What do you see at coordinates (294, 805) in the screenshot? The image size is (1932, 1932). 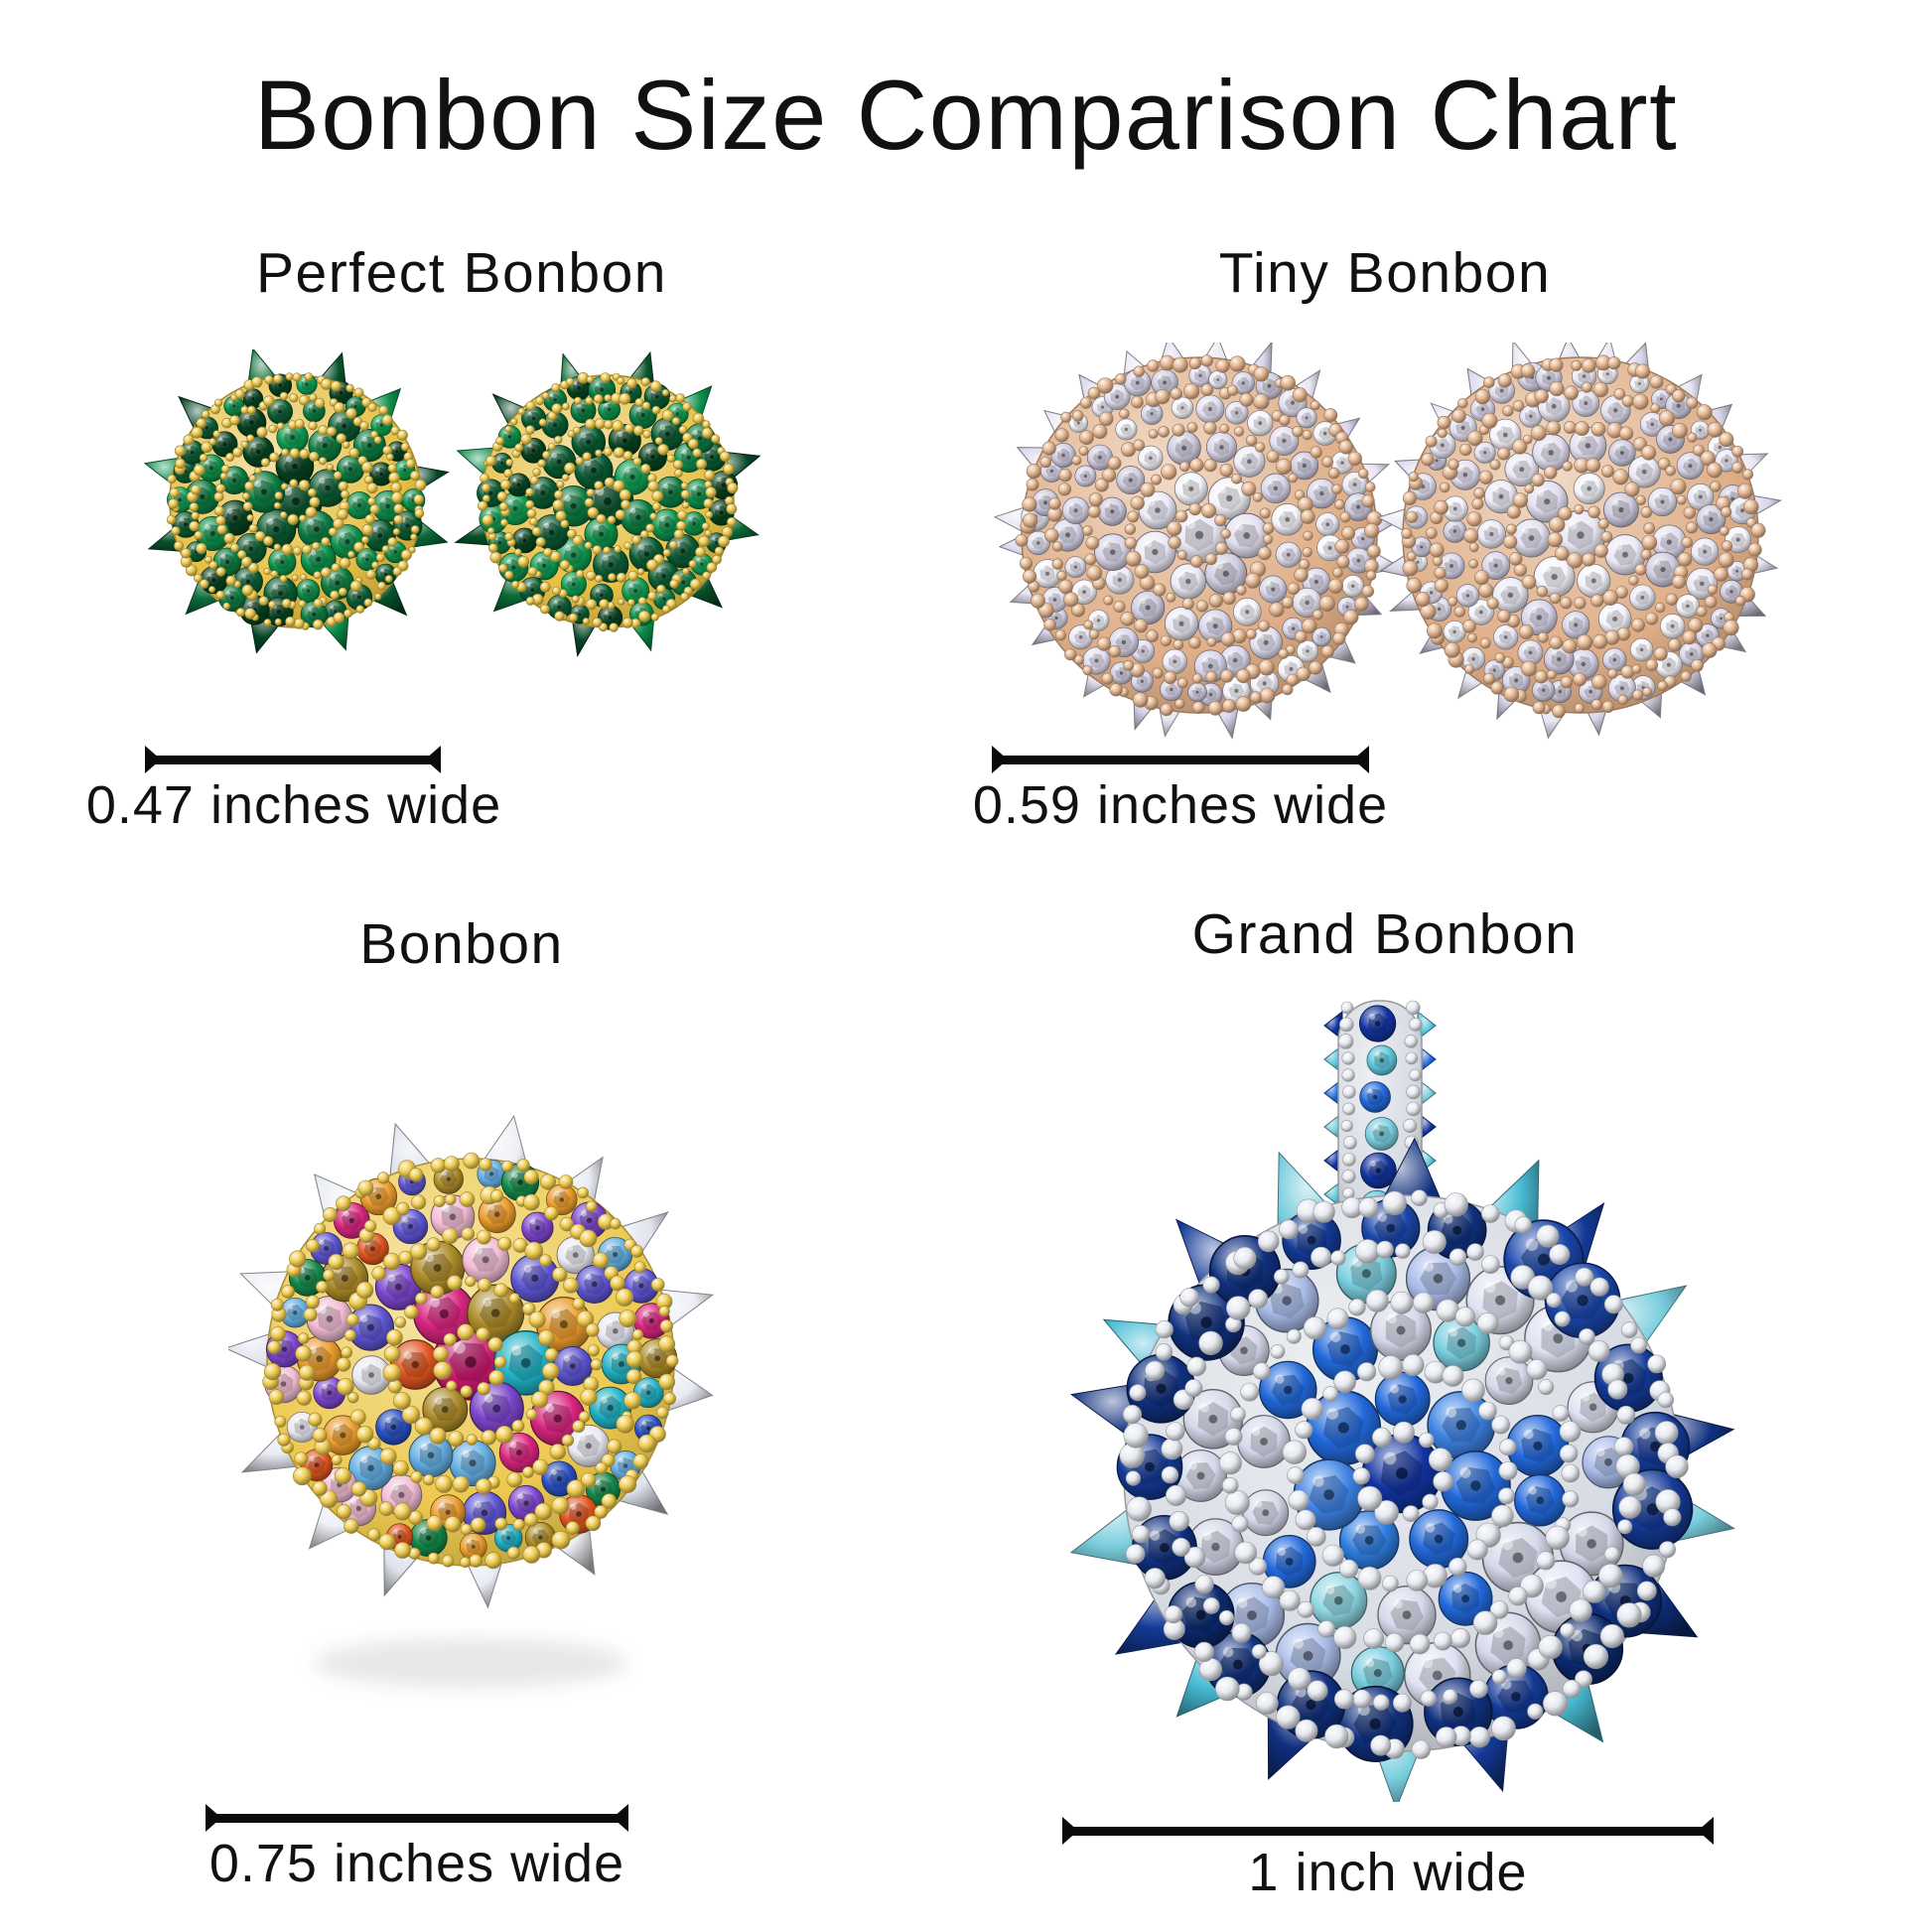 I see `measurement-text-perfect-bonbon: 0.47 inches wide` at bounding box center [294, 805].